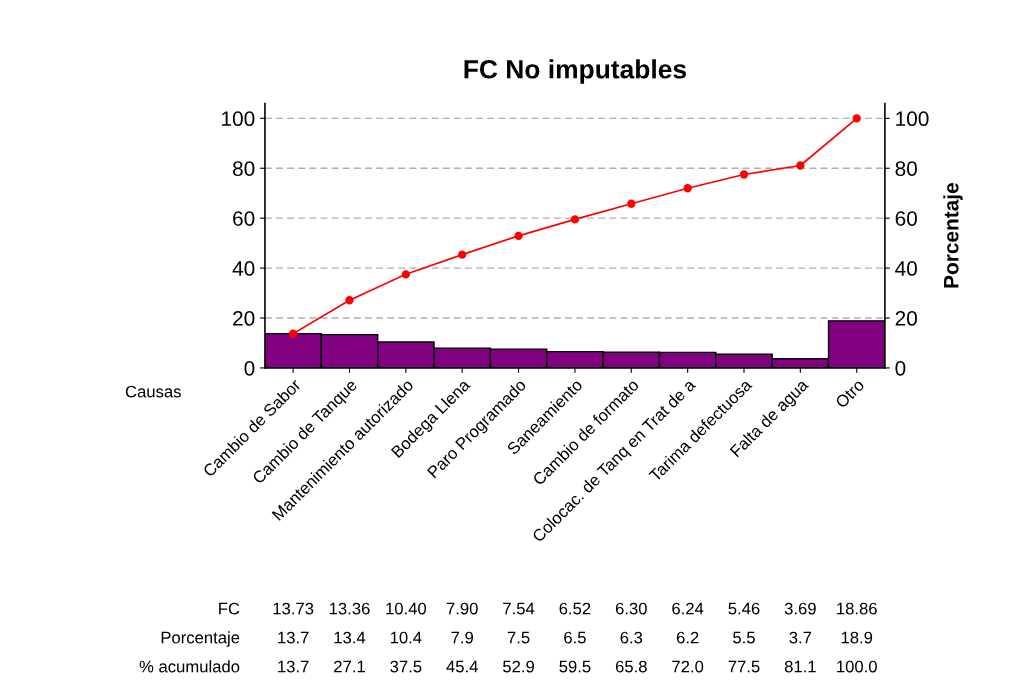 The width and height of the screenshot is (1023, 689). What do you see at coordinates (912, 119) in the screenshot?
I see `y2-tick-label: 100` at bounding box center [912, 119].